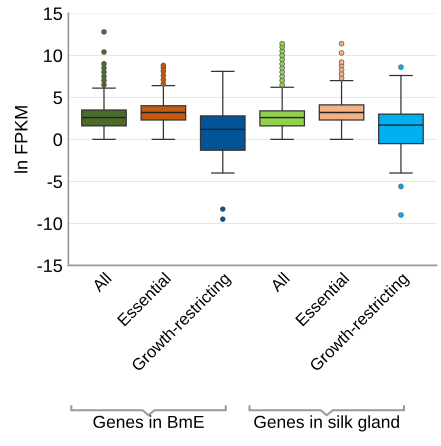 This screenshot has height=446, width=441. I want to click on text: Genes in silk gland, so click(326, 423).